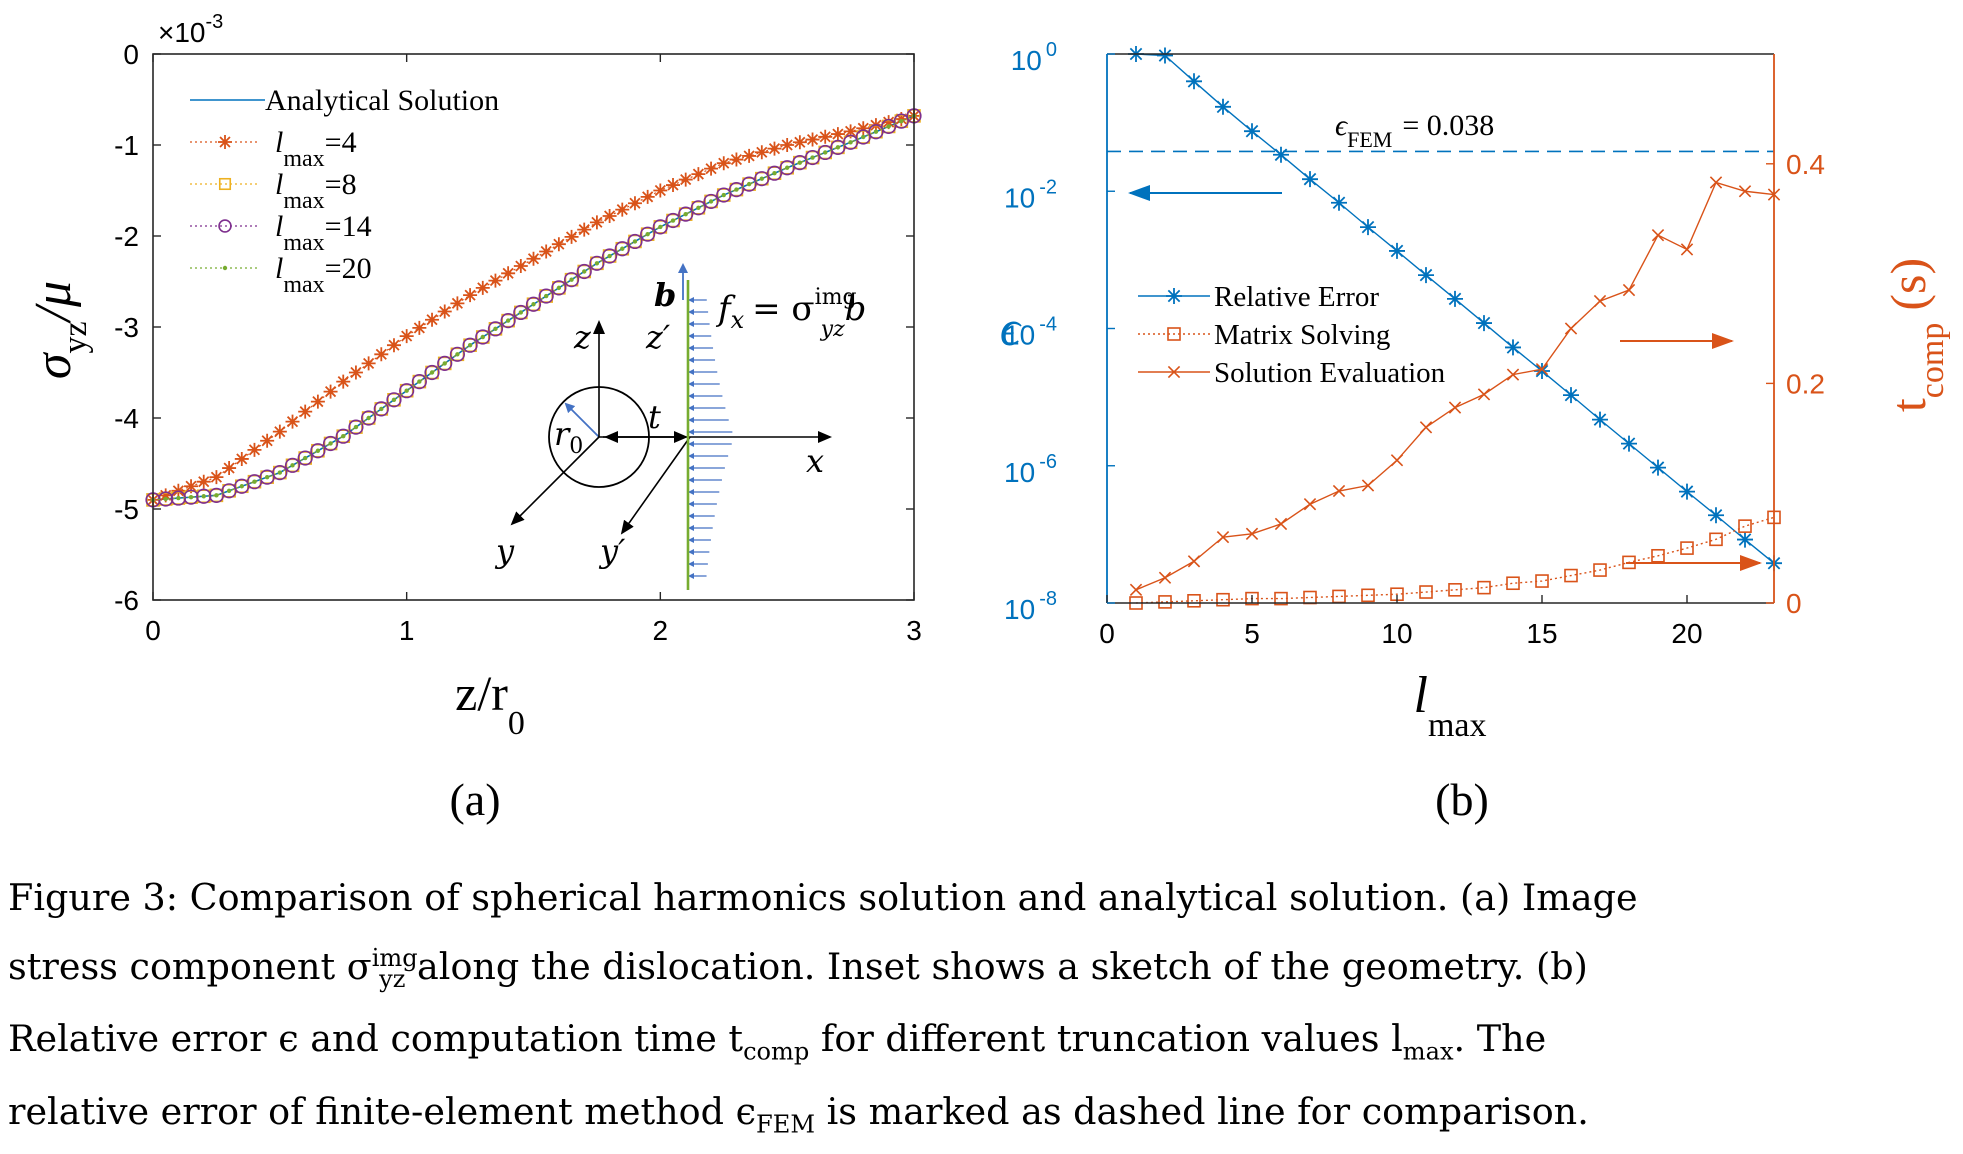 This screenshot has width=1963, height=1154. What do you see at coordinates (661, 630) in the screenshot?
I see `panel-a-x-tick-label: 2` at bounding box center [661, 630].